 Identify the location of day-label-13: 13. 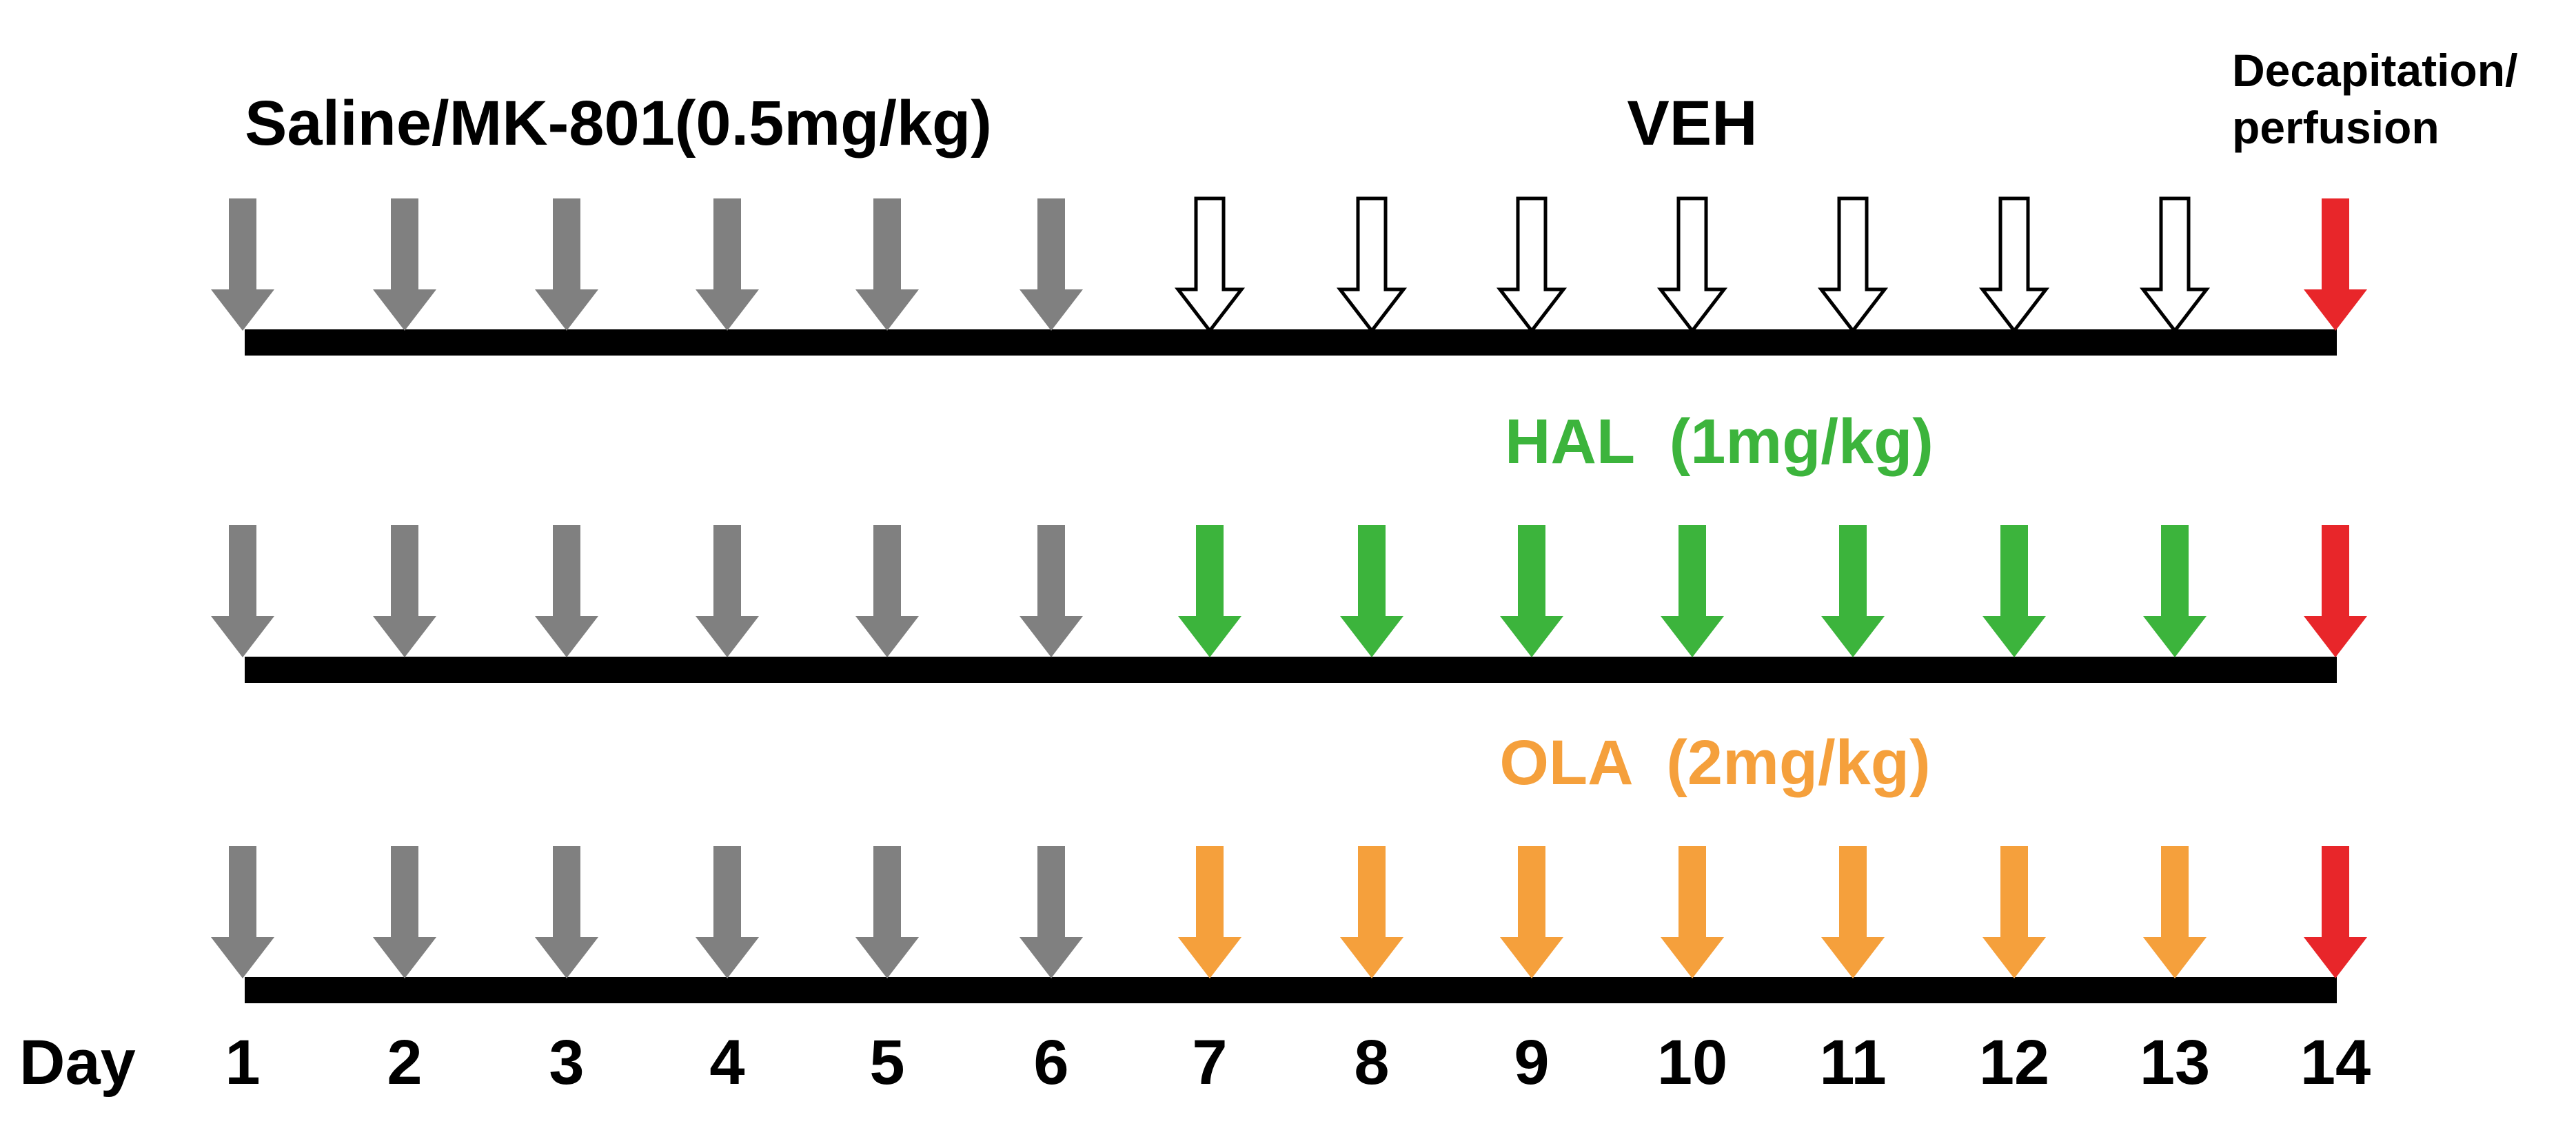
(2175, 1062).